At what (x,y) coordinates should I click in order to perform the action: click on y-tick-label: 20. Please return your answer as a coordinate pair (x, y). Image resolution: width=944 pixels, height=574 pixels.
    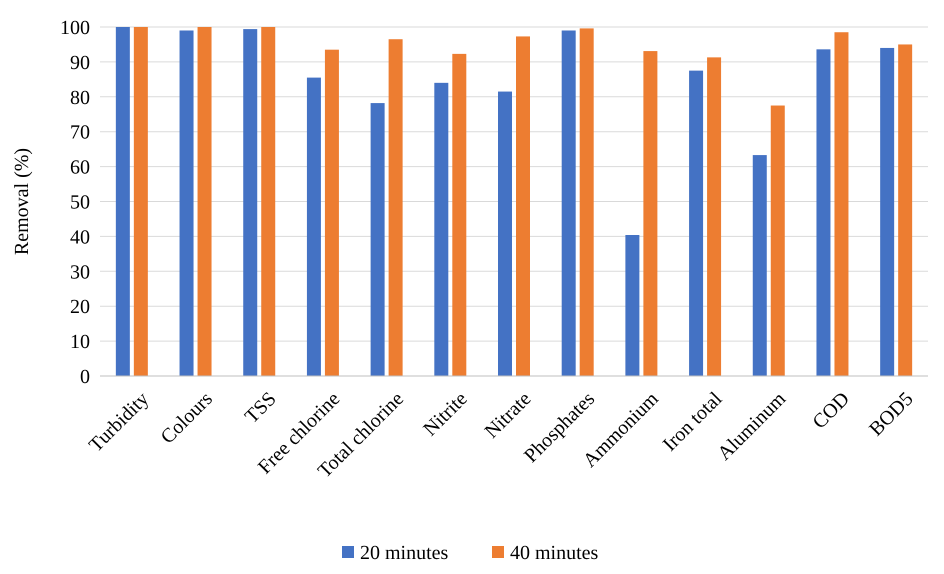
    Looking at the image, I should click on (80, 307).